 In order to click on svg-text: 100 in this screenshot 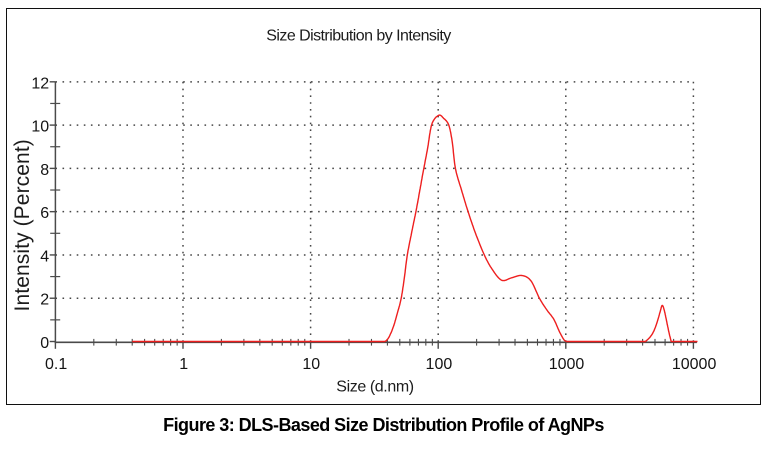, I will do `click(439, 364)`.